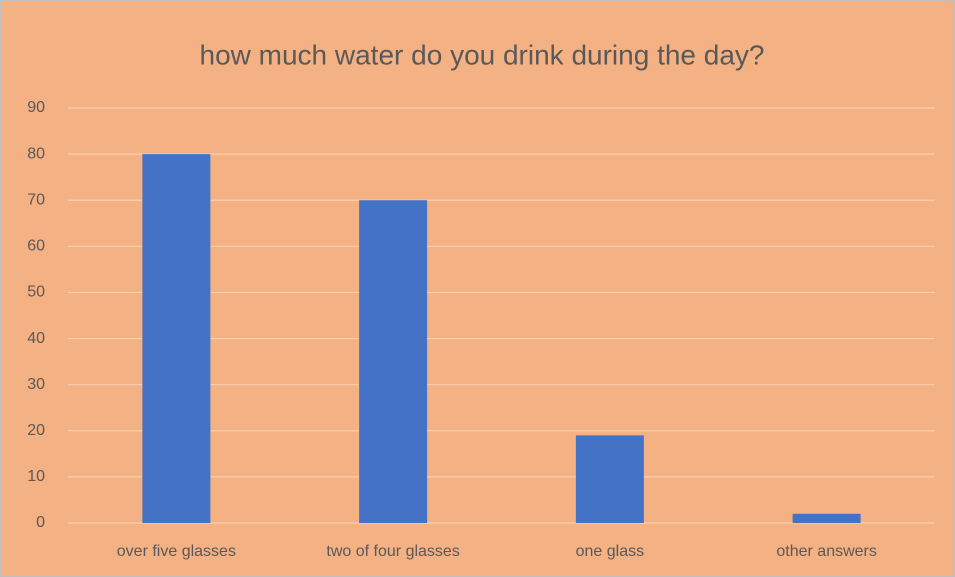 The height and width of the screenshot is (577, 955). What do you see at coordinates (36, 199) in the screenshot?
I see `y-tick-label: 70` at bounding box center [36, 199].